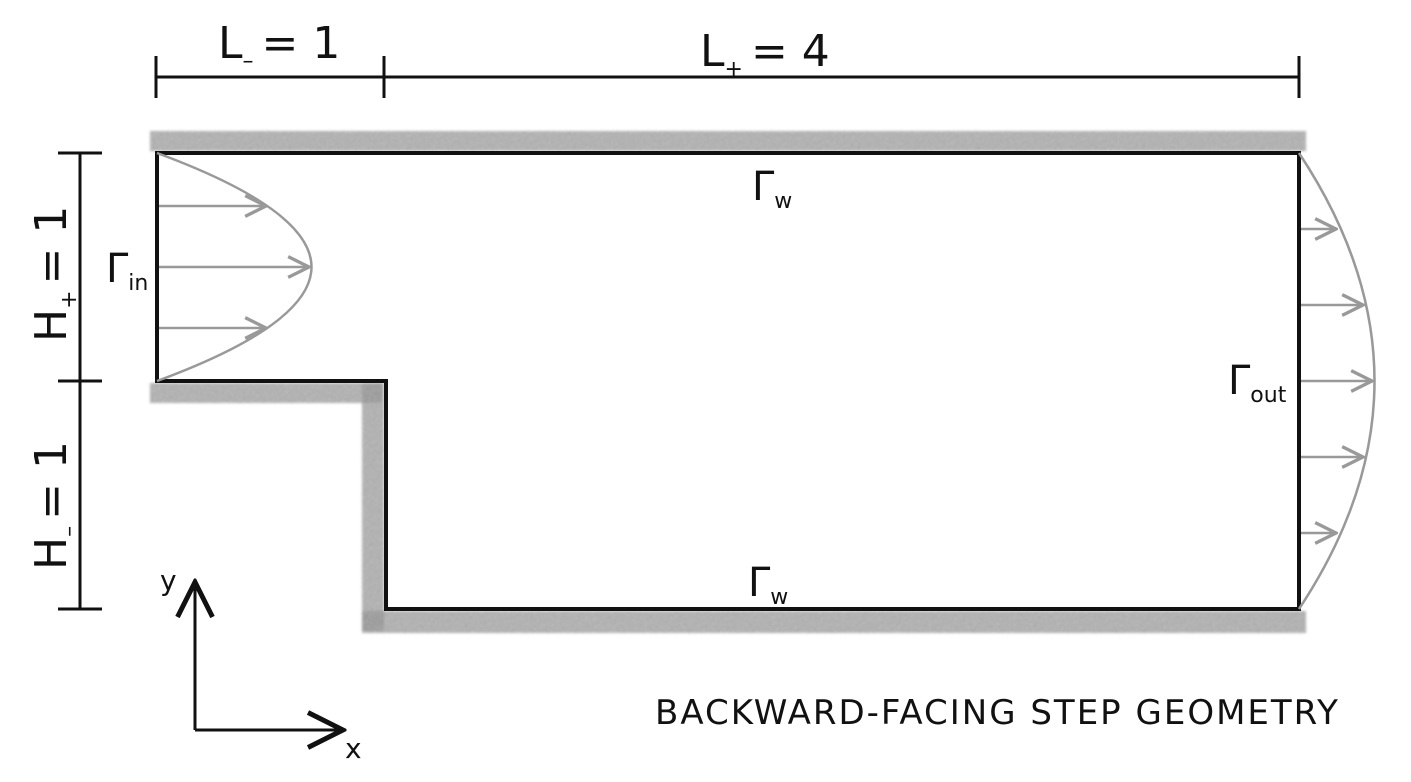 This screenshot has width=1411, height=782. I want to click on y-axis-label: y, so click(168, 580).